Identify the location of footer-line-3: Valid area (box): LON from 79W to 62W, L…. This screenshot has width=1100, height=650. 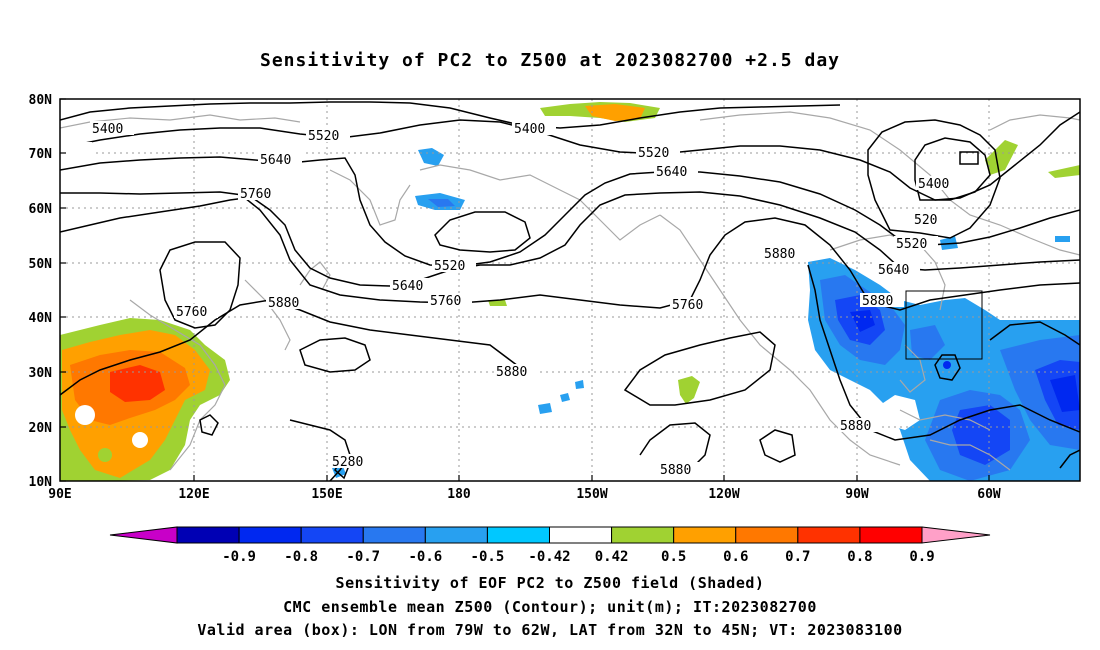
(550, 630).